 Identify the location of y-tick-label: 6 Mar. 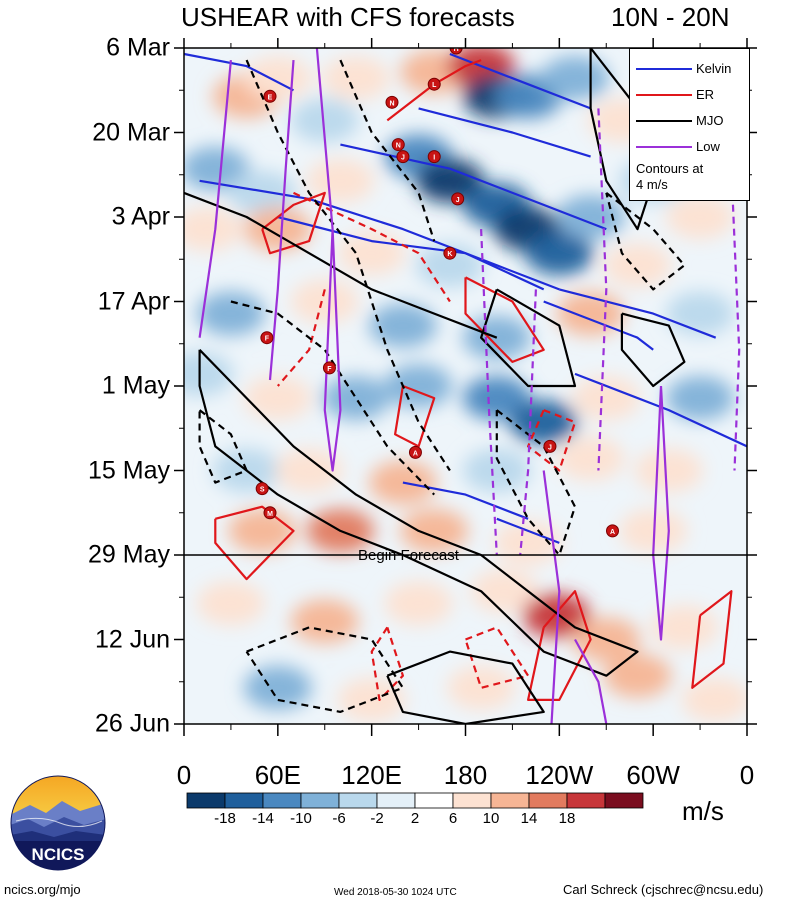
(138, 47).